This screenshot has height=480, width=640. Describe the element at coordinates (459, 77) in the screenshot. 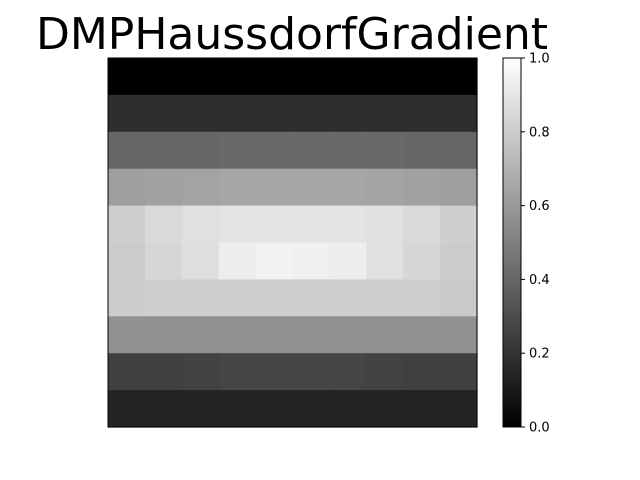

I see `heatmap-cell-r0-c9` at that location.